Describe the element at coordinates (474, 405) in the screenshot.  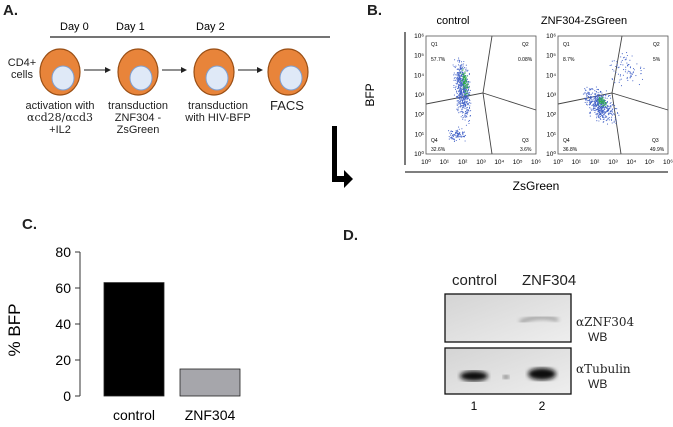
I see `wb-lane-number-1: 1` at that location.